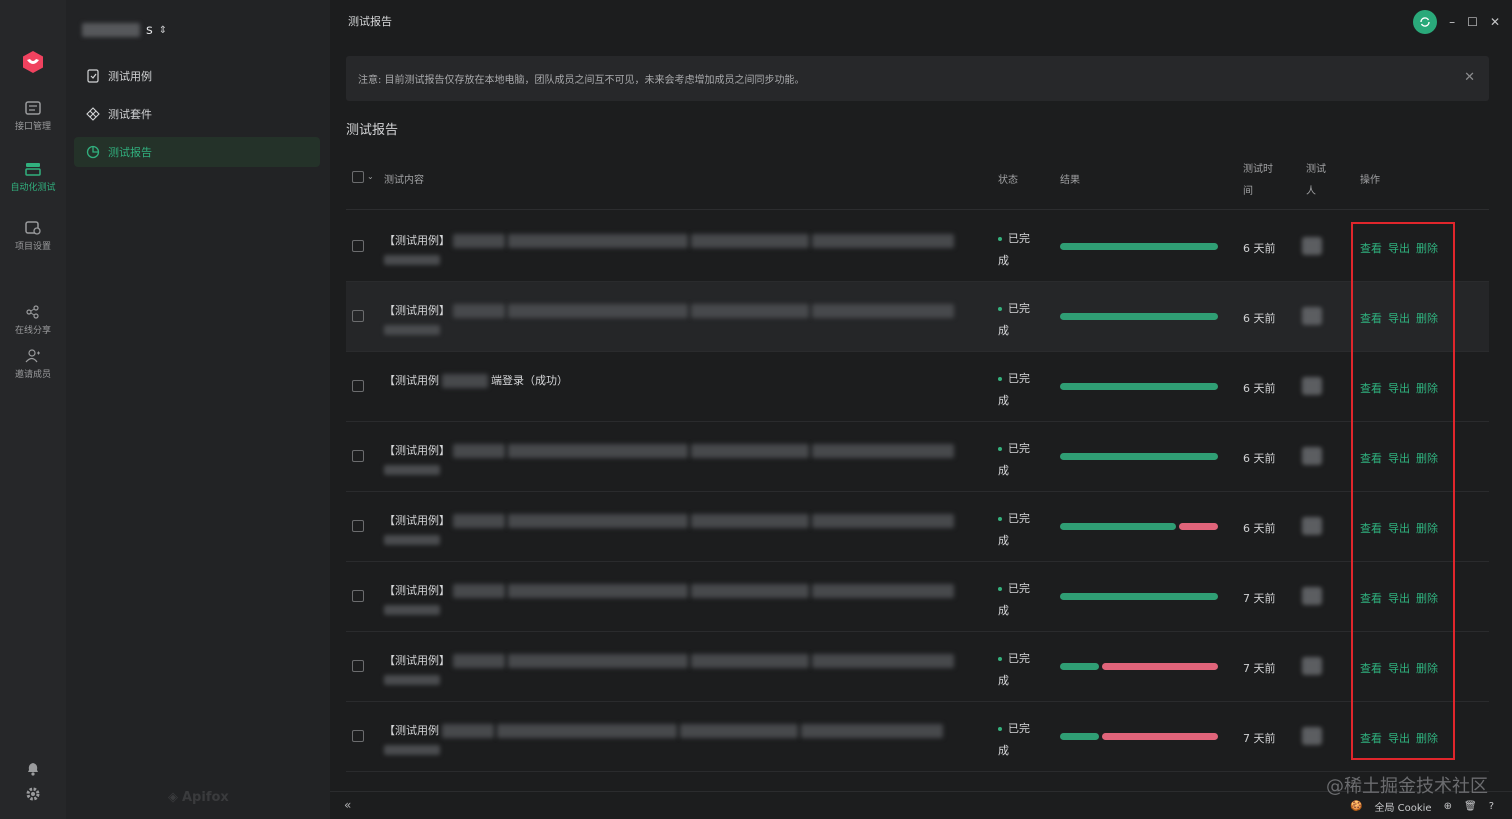  Describe the element at coordinates (1447, 806) in the screenshot. I see `upload-icon: ⊕` at that location.